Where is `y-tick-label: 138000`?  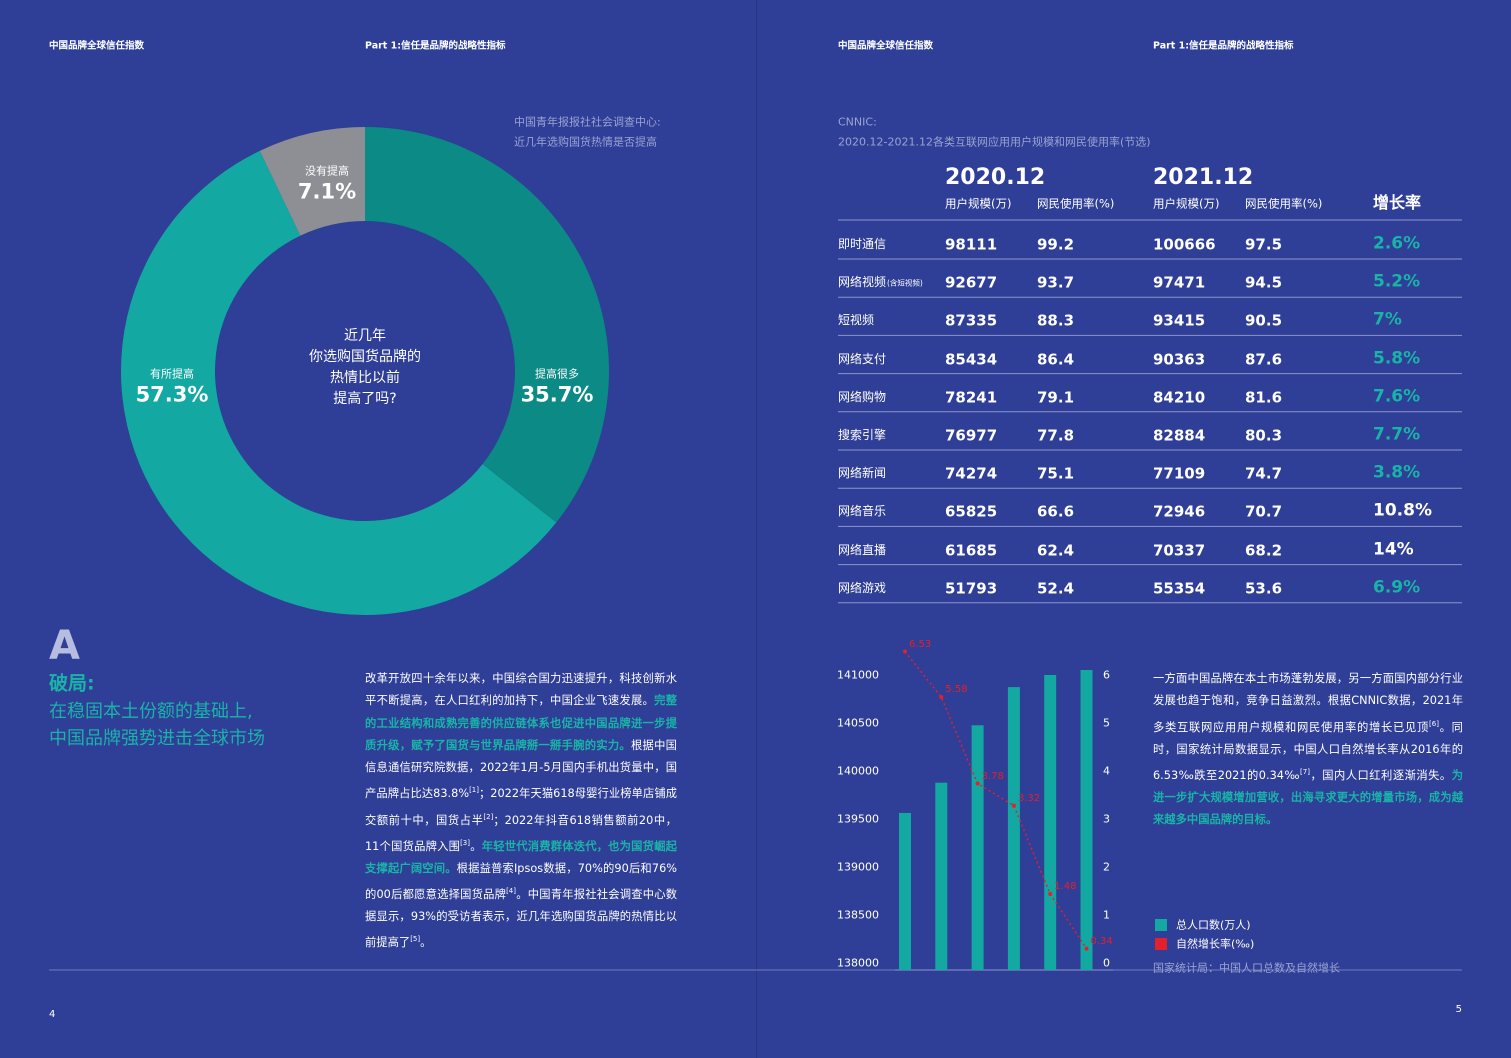
y-tick-label: 138000 is located at coordinates (858, 963).